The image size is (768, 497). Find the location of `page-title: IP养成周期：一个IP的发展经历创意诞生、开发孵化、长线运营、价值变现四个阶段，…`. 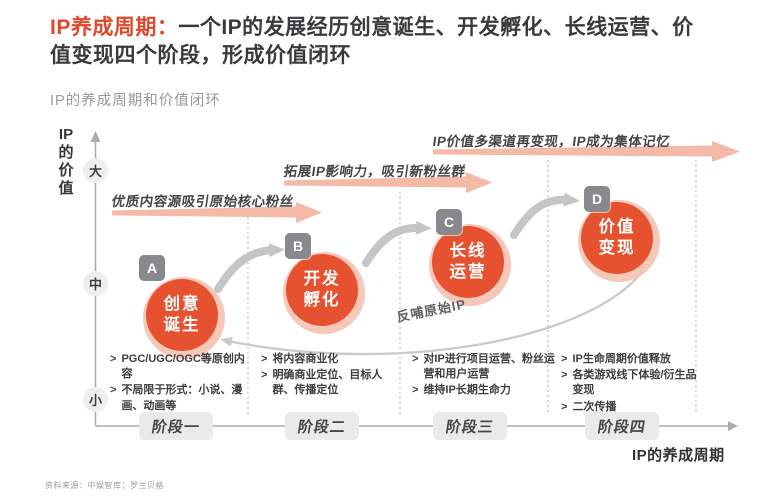

page-title: IP养成周期：一个IP的发展经历创意诞生、开发孵化、长线运营、价值变现四个阶段，… is located at coordinates (376, 42).